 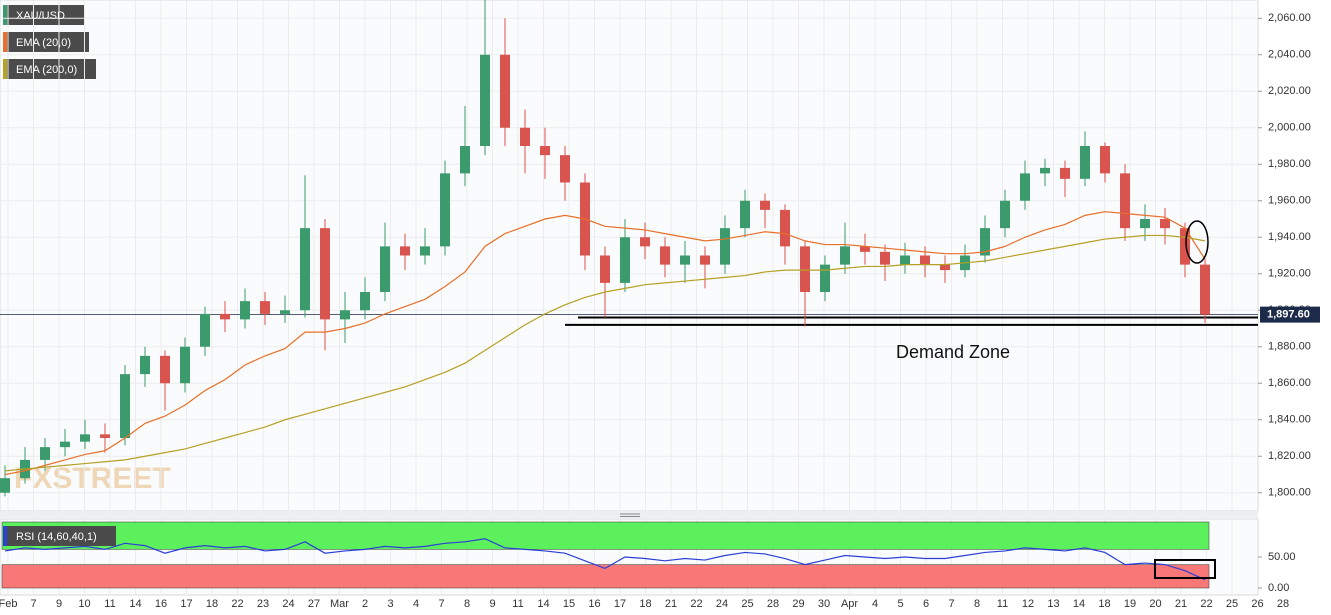 I want to click on x-tick-label: 23, so click(x=263, y=604).